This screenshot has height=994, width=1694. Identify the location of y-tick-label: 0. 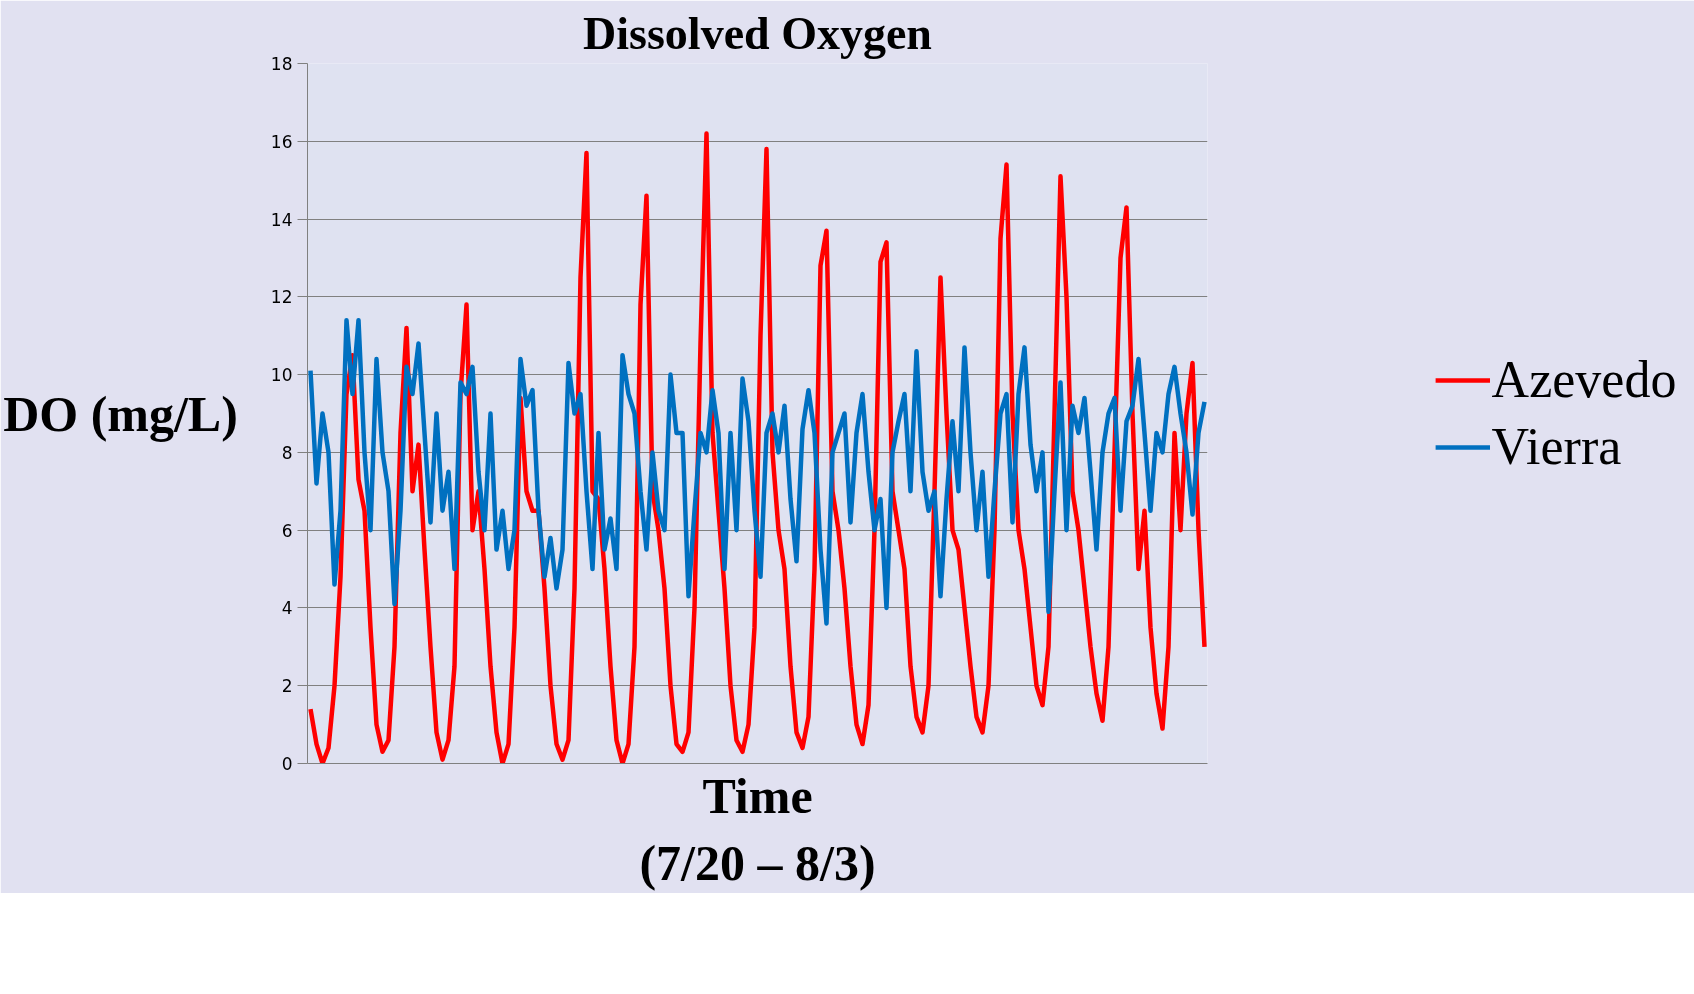
(287, 764).